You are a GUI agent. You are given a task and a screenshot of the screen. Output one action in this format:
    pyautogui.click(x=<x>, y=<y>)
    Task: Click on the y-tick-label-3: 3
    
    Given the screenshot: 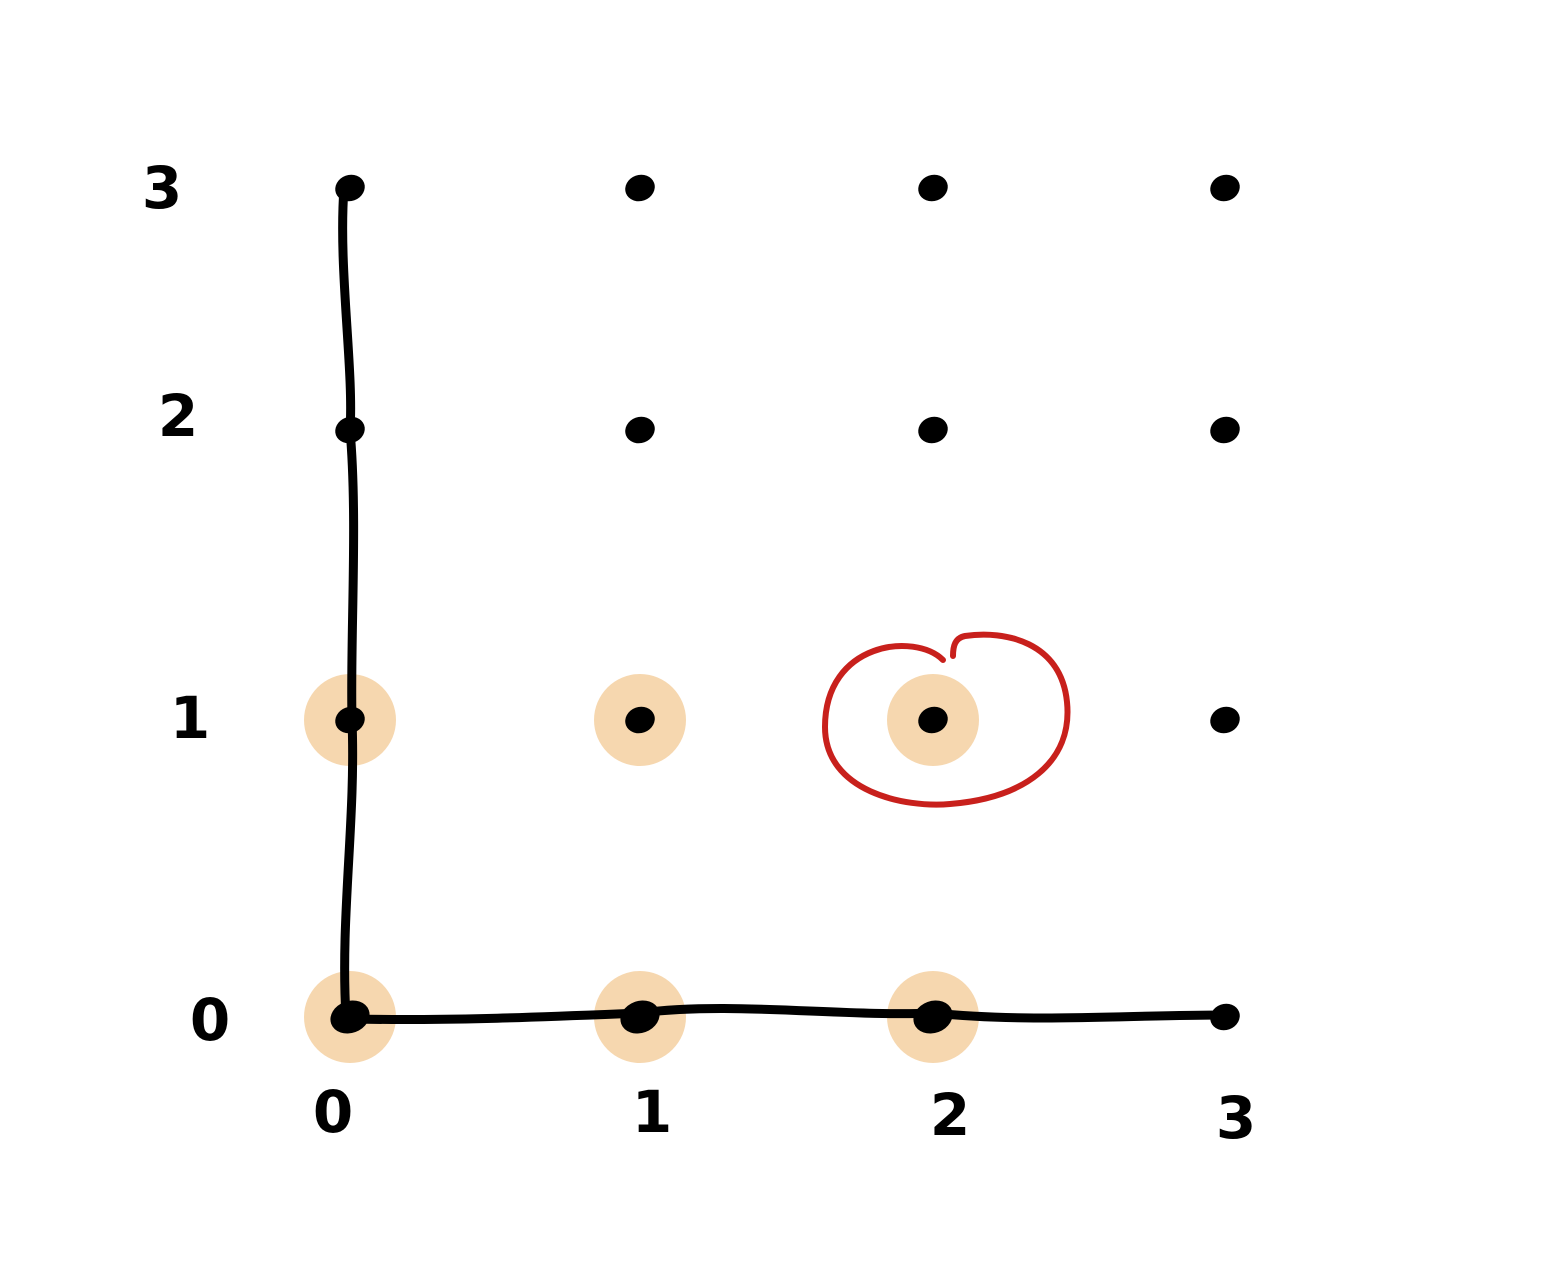 What is the action you would take?
    pyautogui.click(x=162, y=188)
    